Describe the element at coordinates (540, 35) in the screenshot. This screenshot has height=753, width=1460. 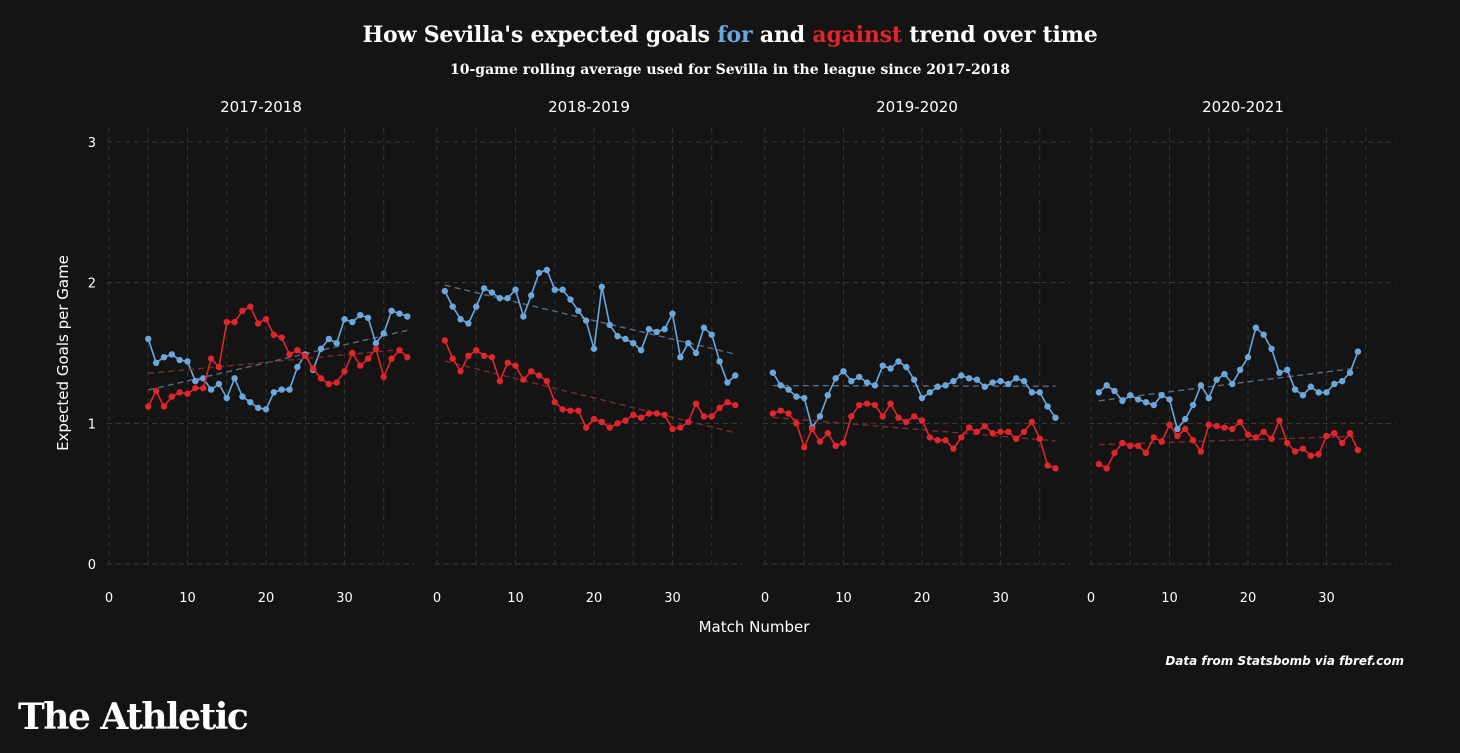
I see `title-prefix: How Sevilla's expected goals` at that location.